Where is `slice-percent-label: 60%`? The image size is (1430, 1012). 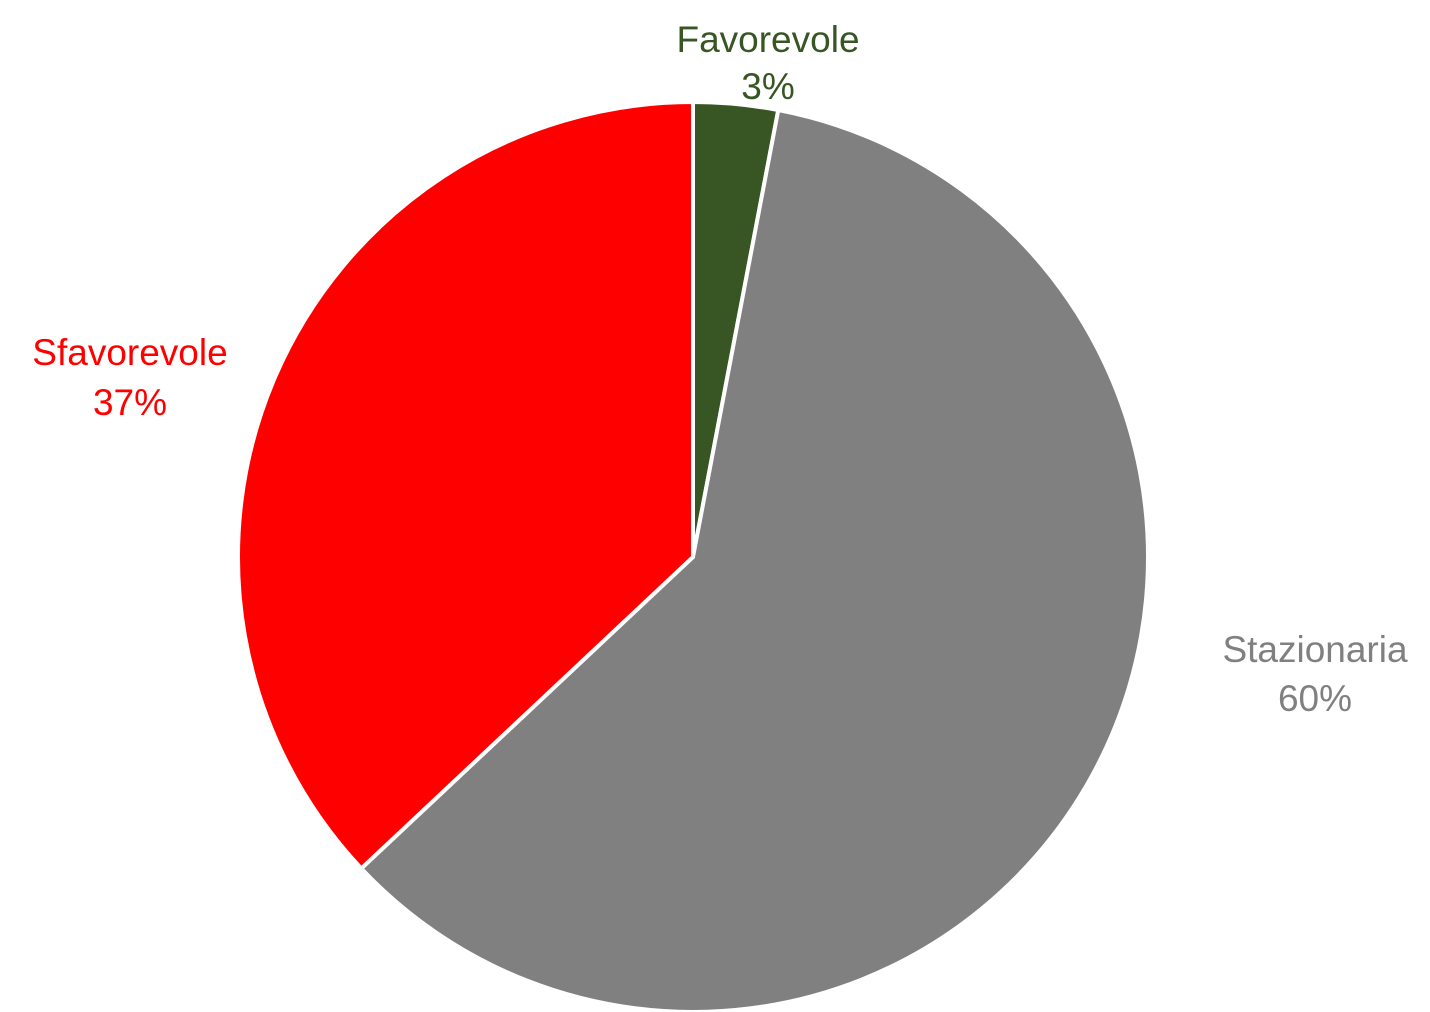
slice-percent-label: 60% is located at coordinates (1315, 698).